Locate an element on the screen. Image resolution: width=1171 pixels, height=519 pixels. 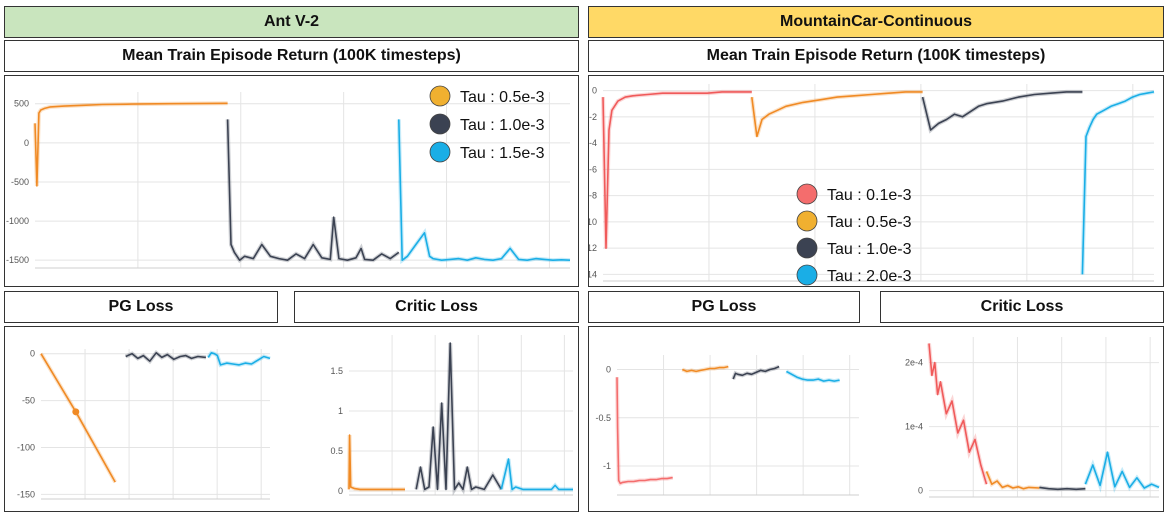
ant_pg-ytick-label: -50 is located at coordinates (28, 401).